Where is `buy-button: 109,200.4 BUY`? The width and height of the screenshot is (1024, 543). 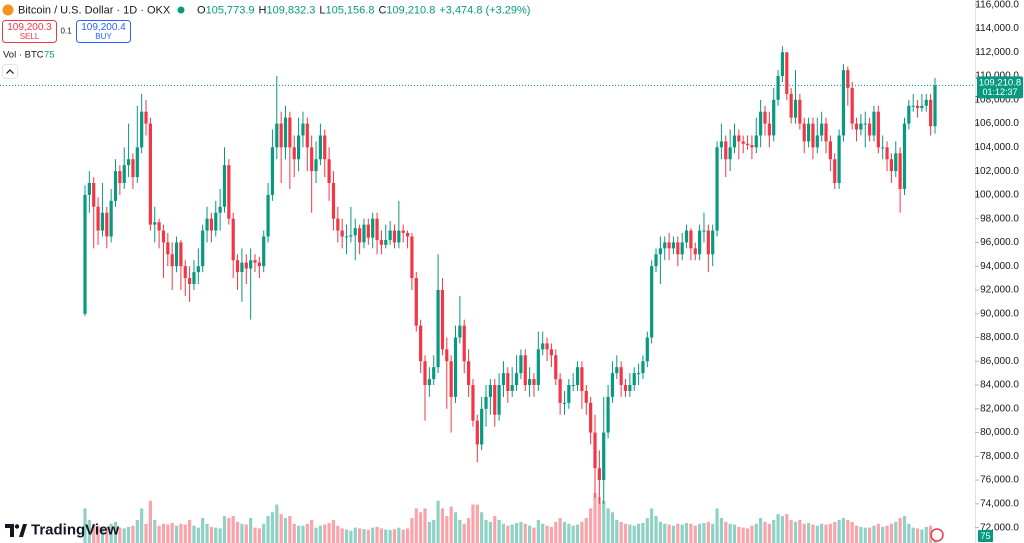
buy-button: 109,200.4 BUY is located at coordinates (103, 31).